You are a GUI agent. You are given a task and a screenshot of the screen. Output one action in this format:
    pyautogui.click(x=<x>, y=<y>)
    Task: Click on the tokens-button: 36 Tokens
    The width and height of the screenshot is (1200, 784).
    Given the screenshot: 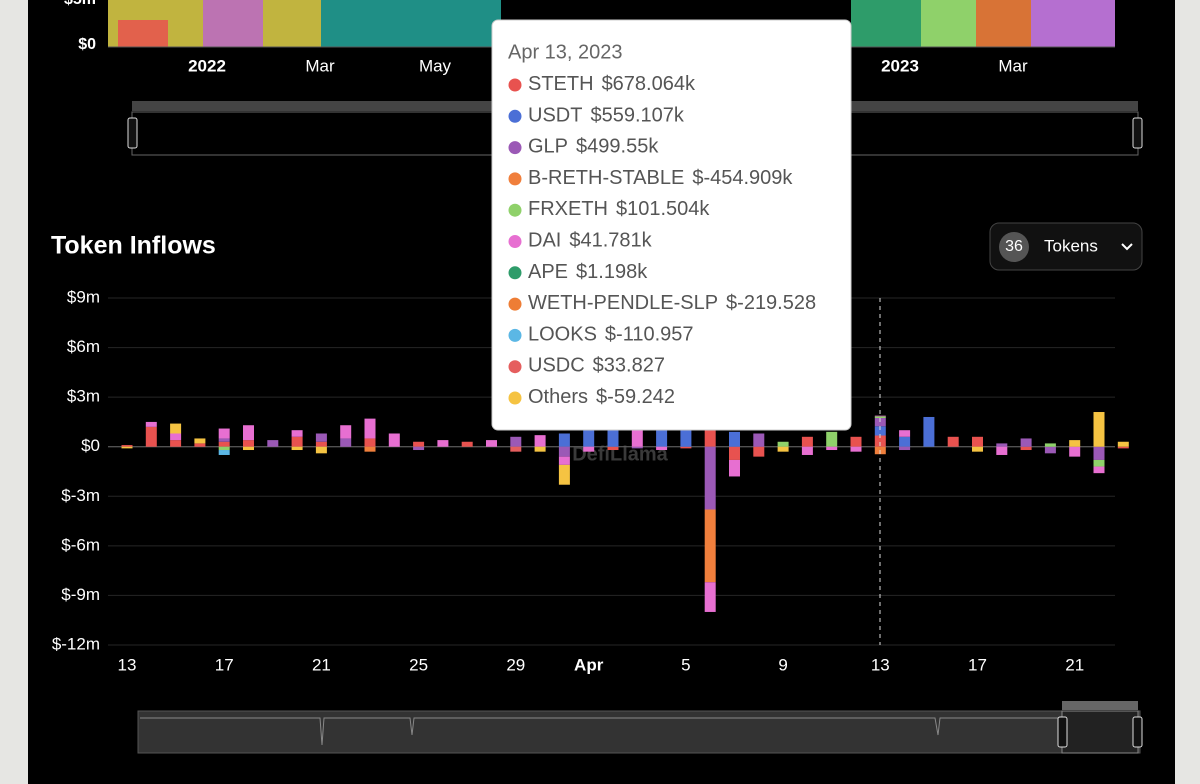 What is the action you would take?
    pyautogui.click(x=1066, y=246)
    